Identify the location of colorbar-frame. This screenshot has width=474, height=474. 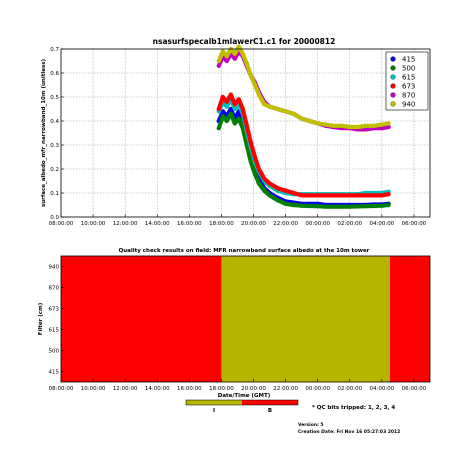
(242, 402).